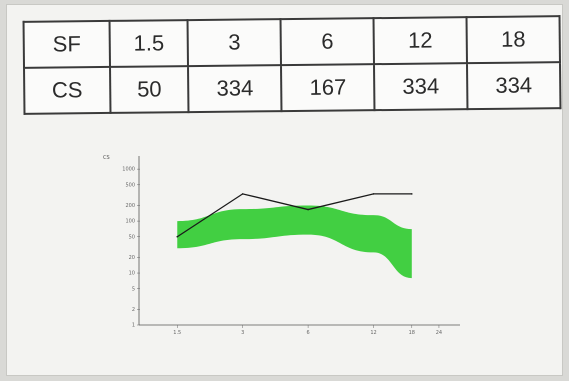  I want to click on y-tick-label: 1, so click(133, 326).